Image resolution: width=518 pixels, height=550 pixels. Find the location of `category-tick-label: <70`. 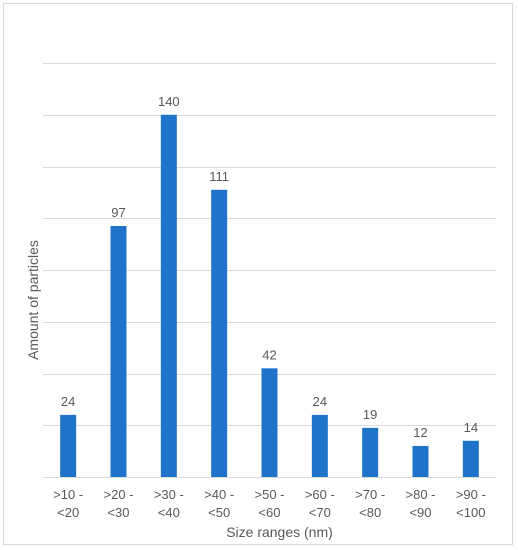

category-tick-label: <70 is located at coordinates (320, 512).